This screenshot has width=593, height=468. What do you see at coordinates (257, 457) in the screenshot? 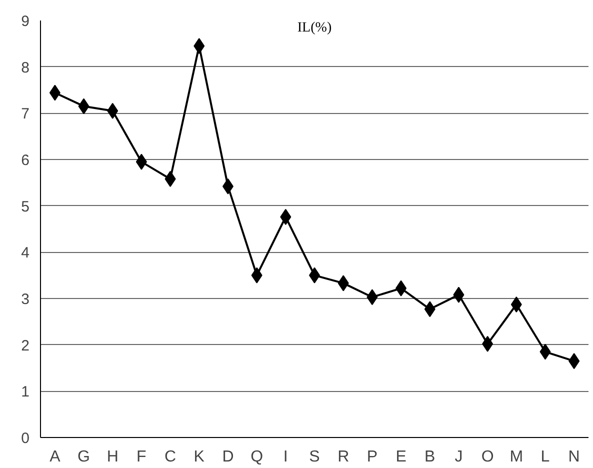
I see `x-tick-label: Q` at bounding box center [257, 457].